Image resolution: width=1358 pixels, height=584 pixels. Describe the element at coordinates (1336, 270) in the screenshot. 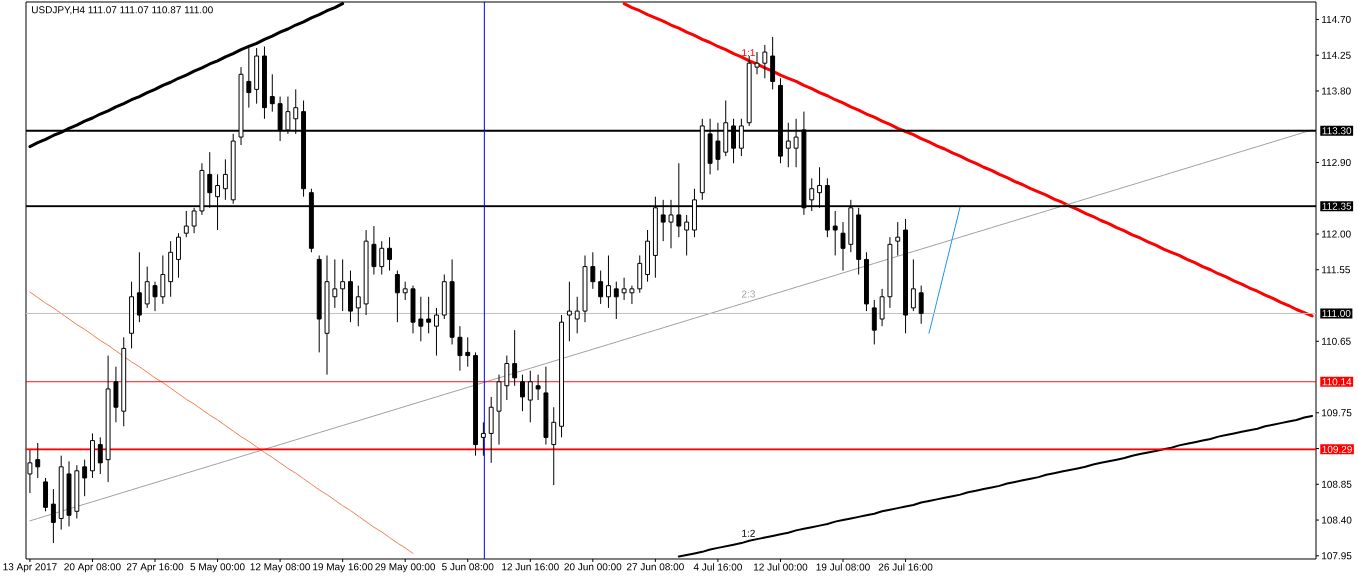

I see `y-tick-label: 111.55` at that location.